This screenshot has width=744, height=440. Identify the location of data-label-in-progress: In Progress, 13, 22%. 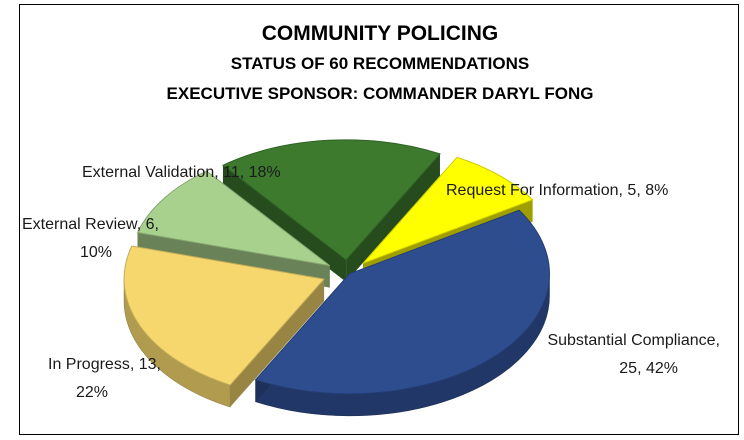
(104, 378).